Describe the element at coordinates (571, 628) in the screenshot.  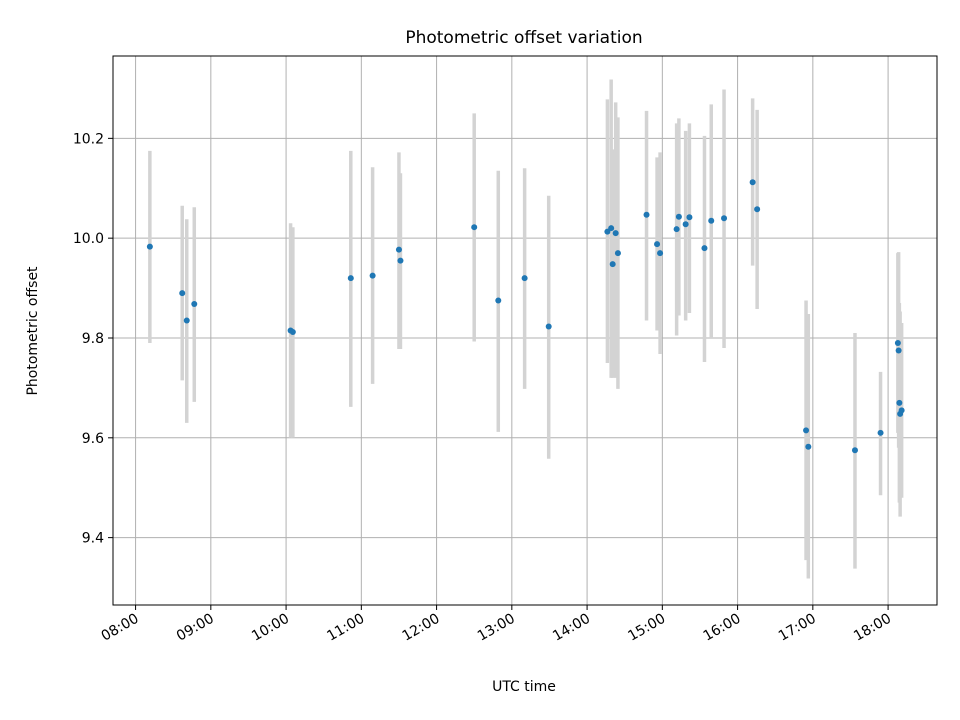
I see `x-tick-label: 14:00` at that location.